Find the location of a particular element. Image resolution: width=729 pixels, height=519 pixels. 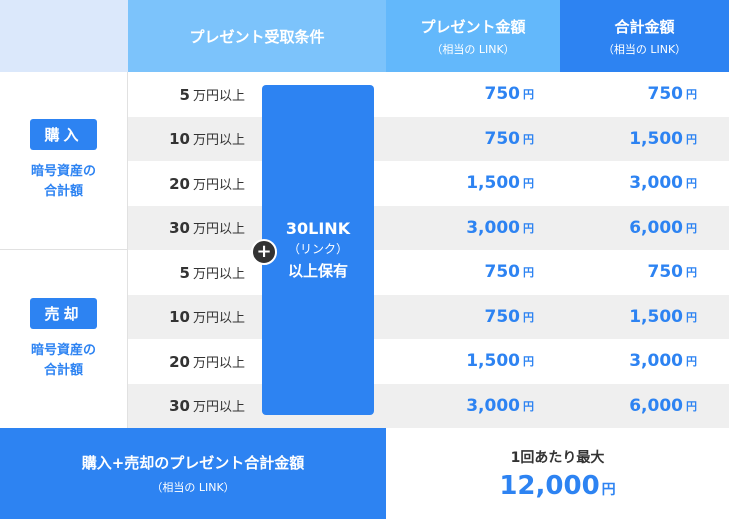

footer-max-value: 12,000 is located at coordinates (549, 485).